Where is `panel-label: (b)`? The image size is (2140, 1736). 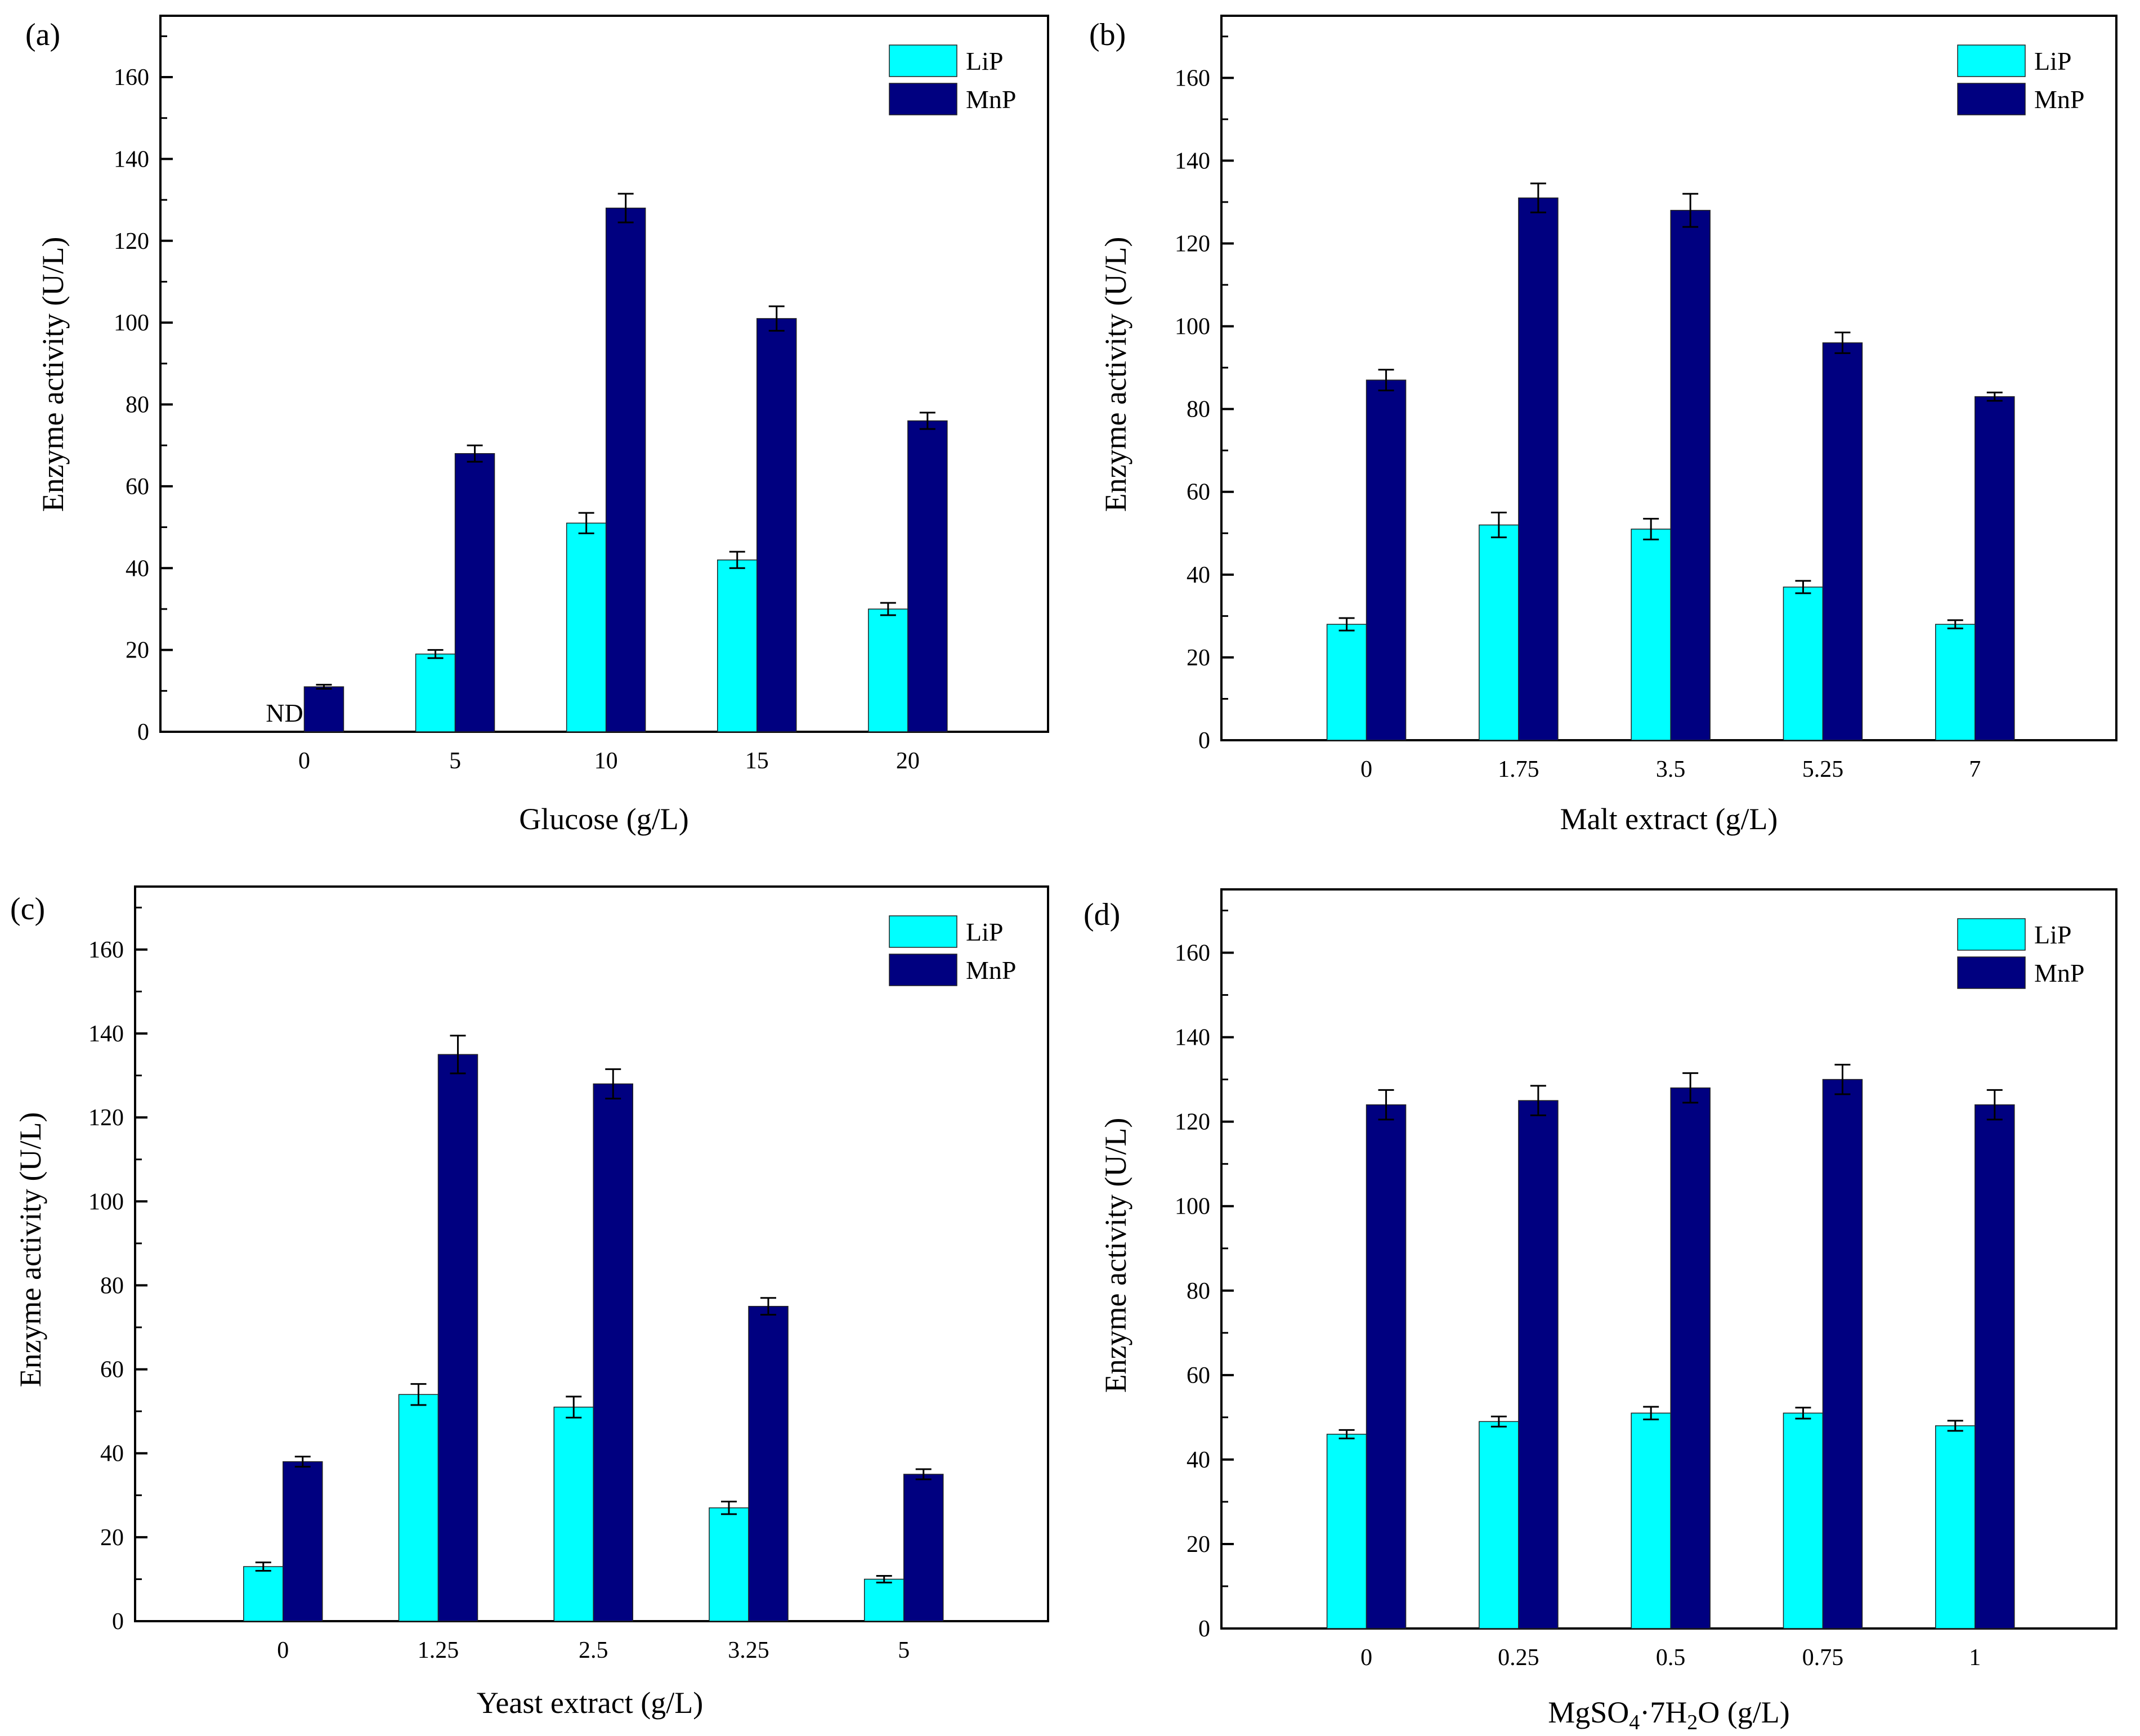 panel-label: (b) is located at coordinates (1107, 34).